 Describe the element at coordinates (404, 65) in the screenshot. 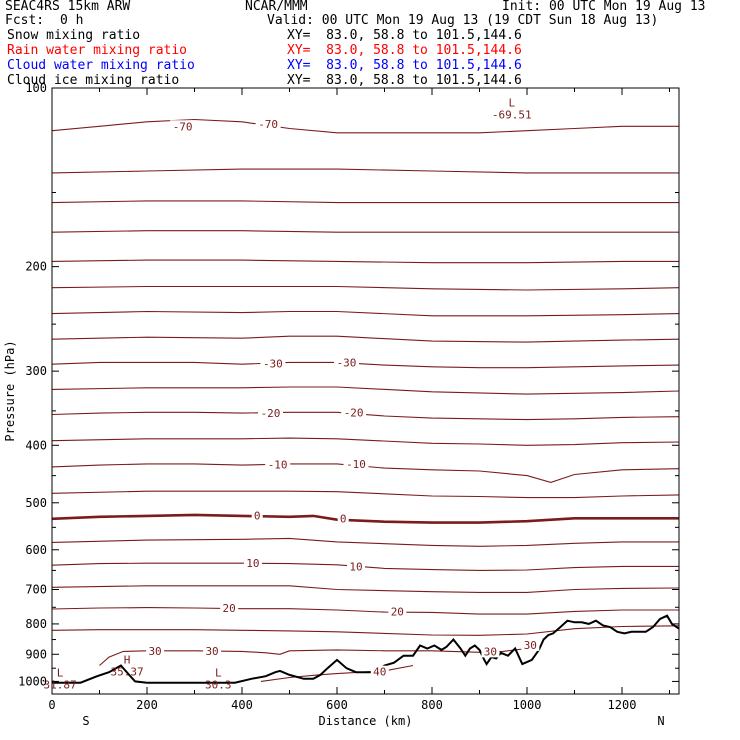

I see `legend-cloud-water-xy: XY= 83.0, 58.8 to 101.5,144.6` at that location.